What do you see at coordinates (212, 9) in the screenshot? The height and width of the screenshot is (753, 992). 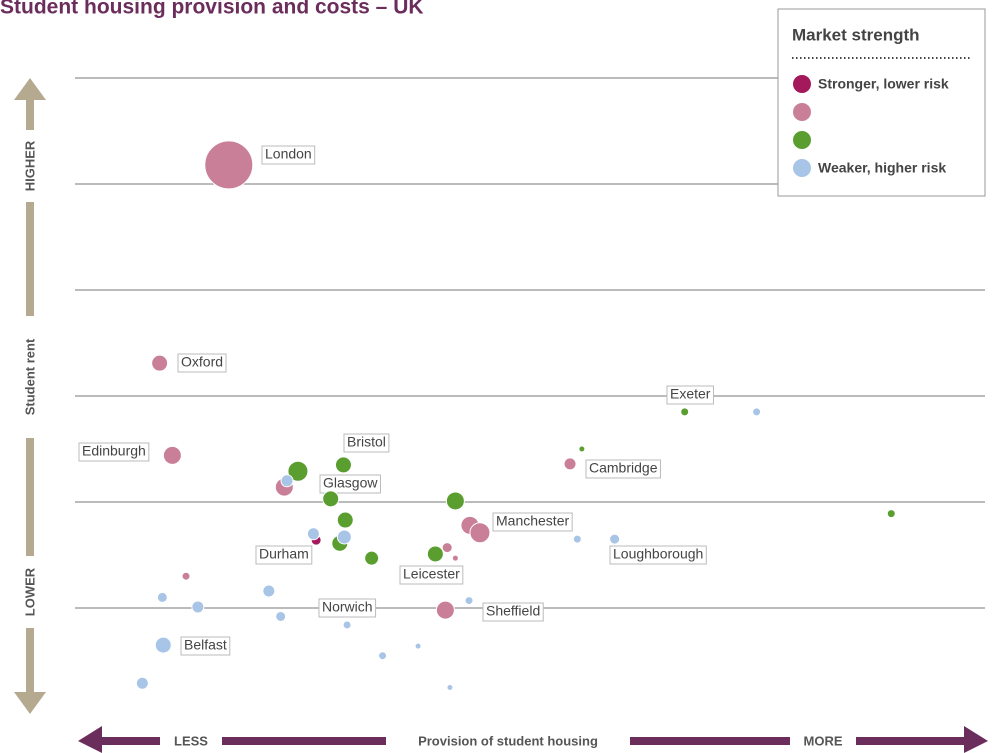 I see `chart-title: Student housing provision and costs – UK` at bounding box center [212, 9].